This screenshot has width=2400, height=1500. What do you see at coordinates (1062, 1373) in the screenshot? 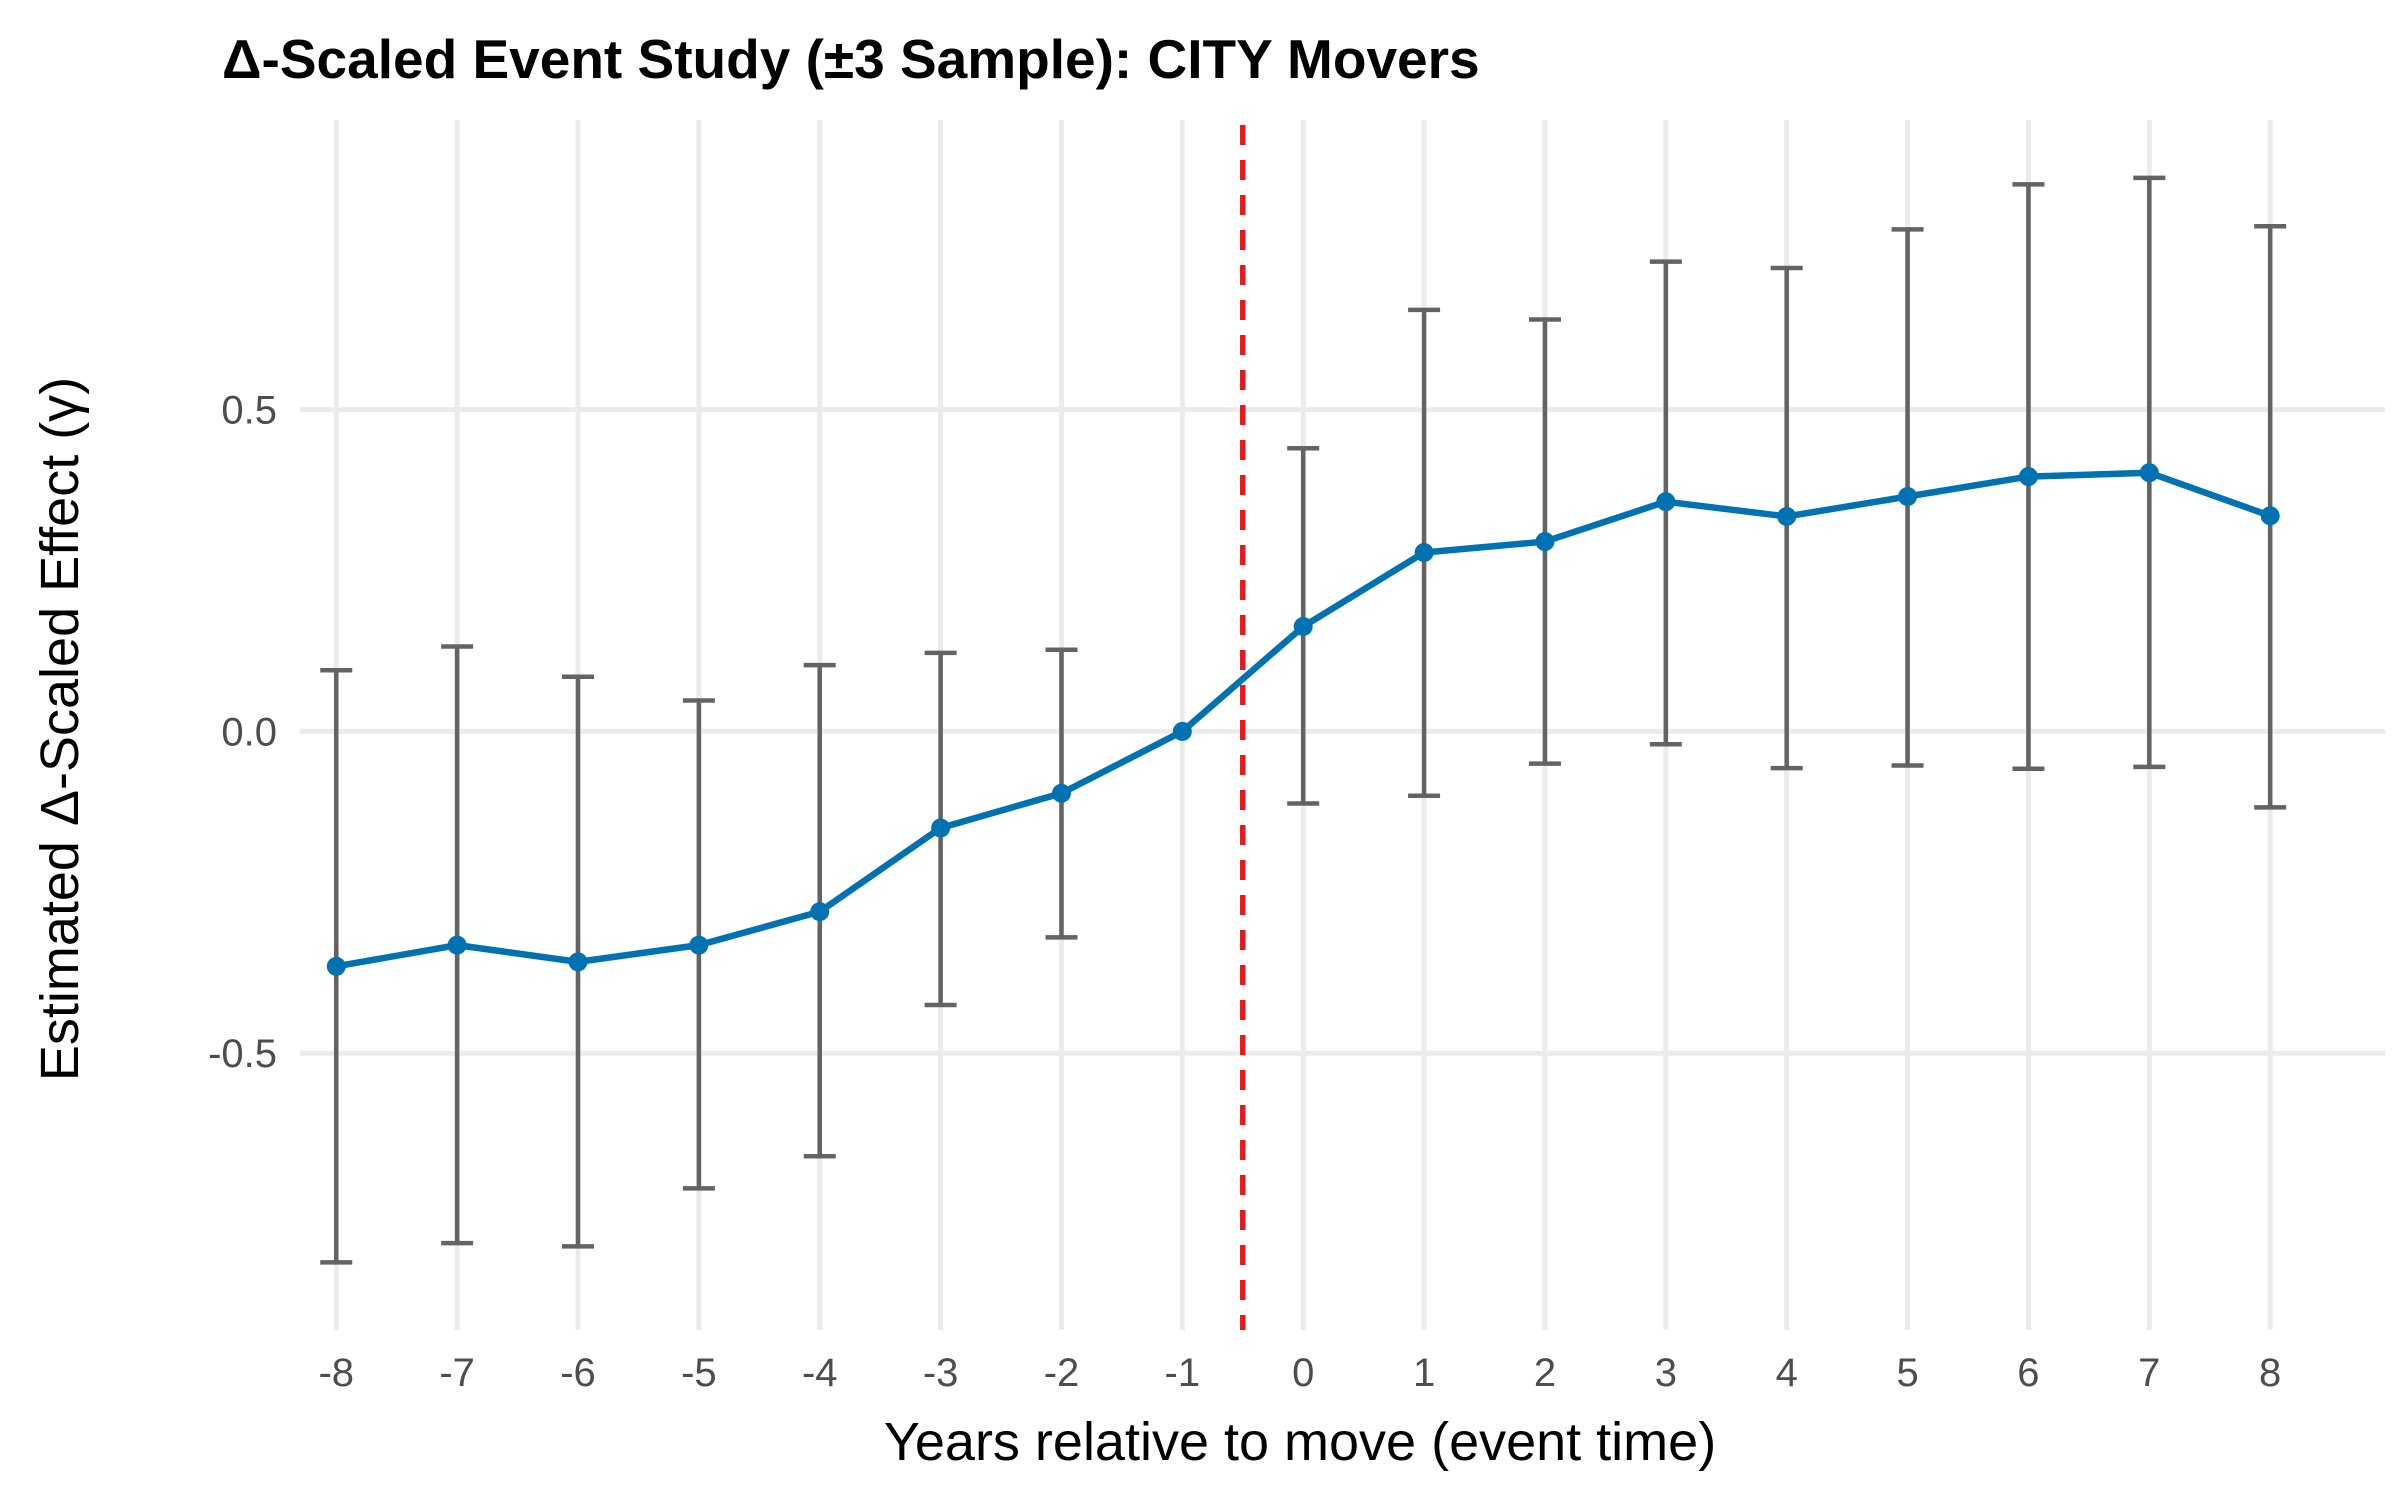
I see `x-tick-label: -2` at bounding box center [1062, 1373].